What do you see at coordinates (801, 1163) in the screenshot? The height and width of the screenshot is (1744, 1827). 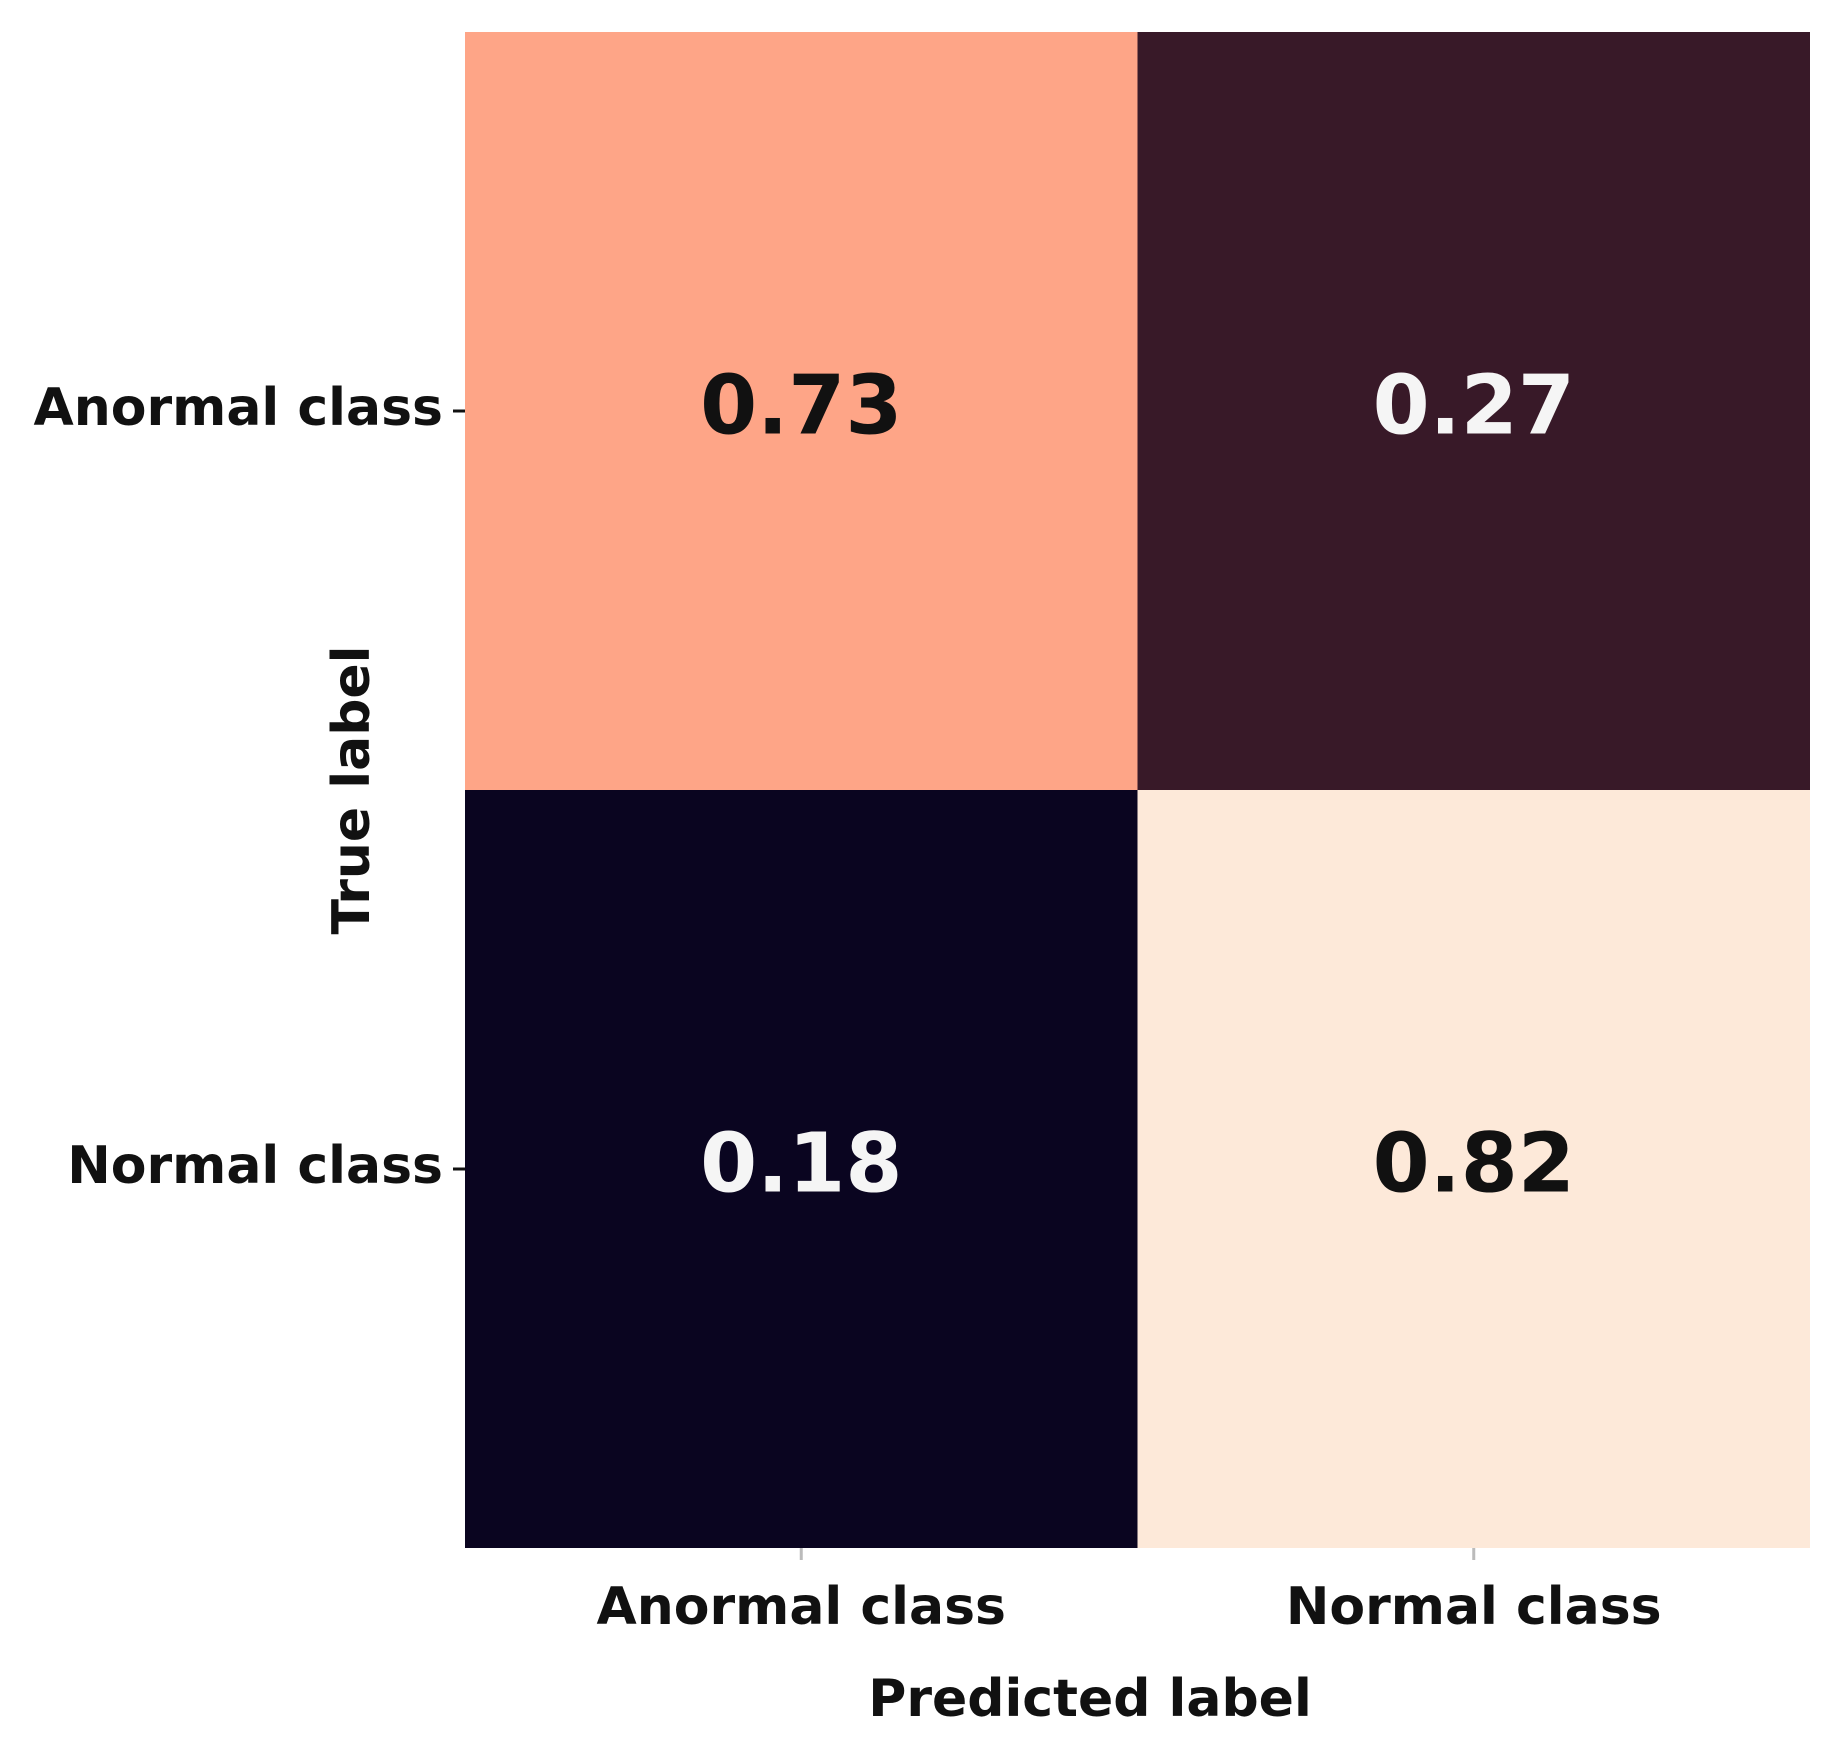 I see `heatmap-value-label-r1-c0: 0.18` at bounding box center [801, 1163].